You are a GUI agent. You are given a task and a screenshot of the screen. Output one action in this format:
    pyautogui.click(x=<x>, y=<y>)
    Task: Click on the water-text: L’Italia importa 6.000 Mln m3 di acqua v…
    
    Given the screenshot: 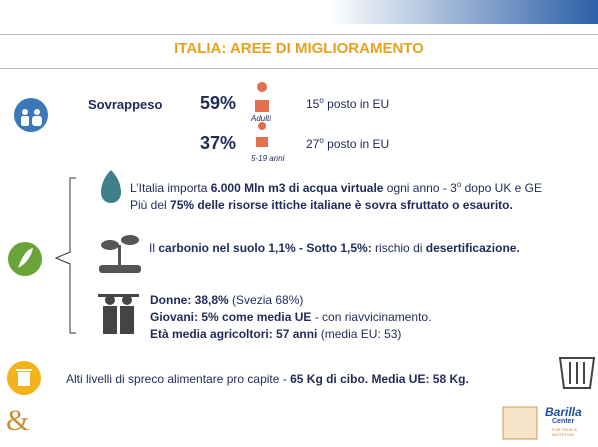 What is the action you would take?
    pyautogui.click(x=336, y=195)
    